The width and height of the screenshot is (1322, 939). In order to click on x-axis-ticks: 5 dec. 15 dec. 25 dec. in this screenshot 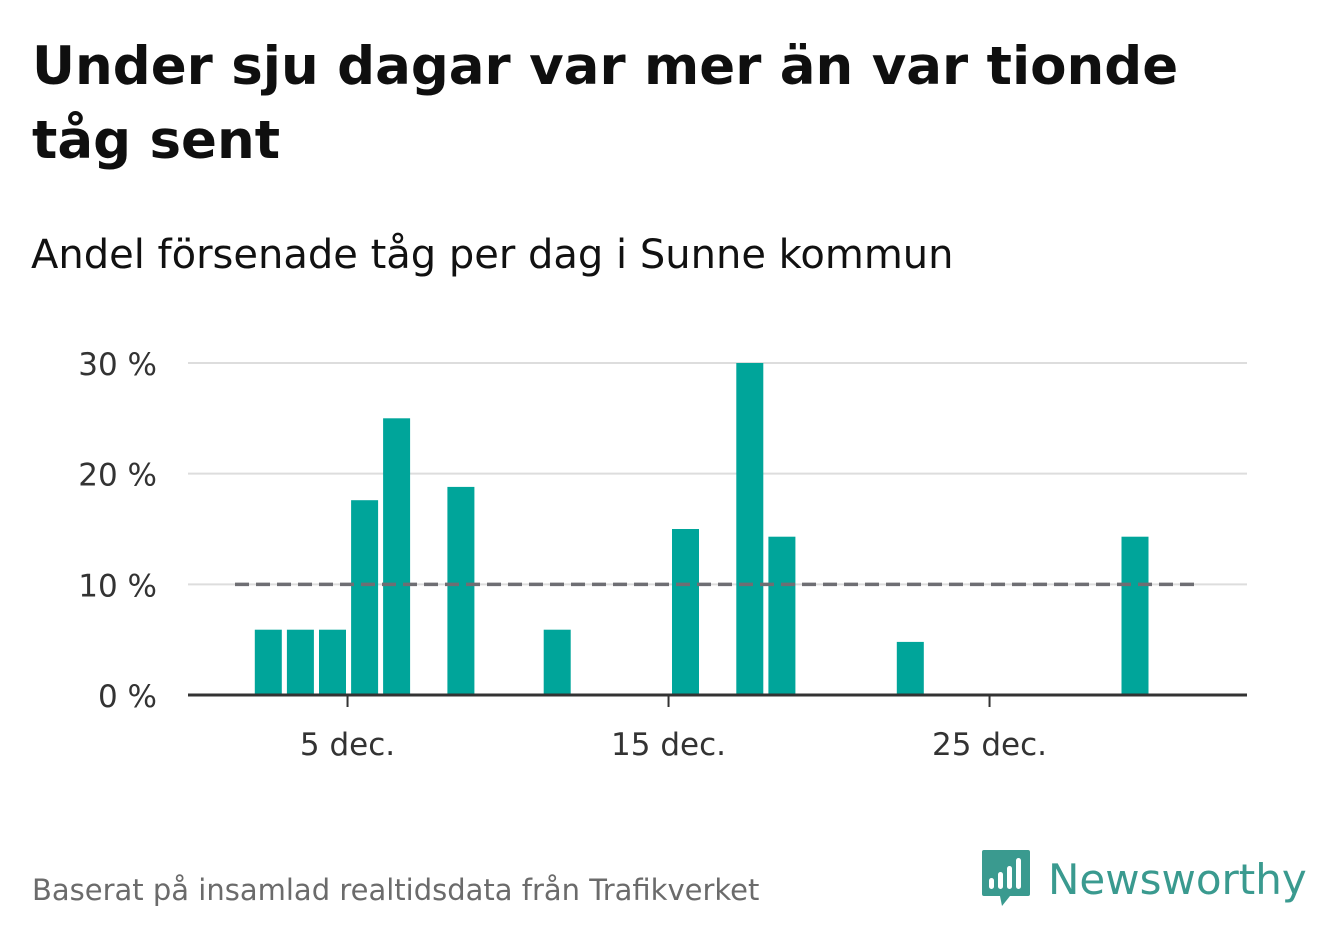, I will do `click(673, 729)`.